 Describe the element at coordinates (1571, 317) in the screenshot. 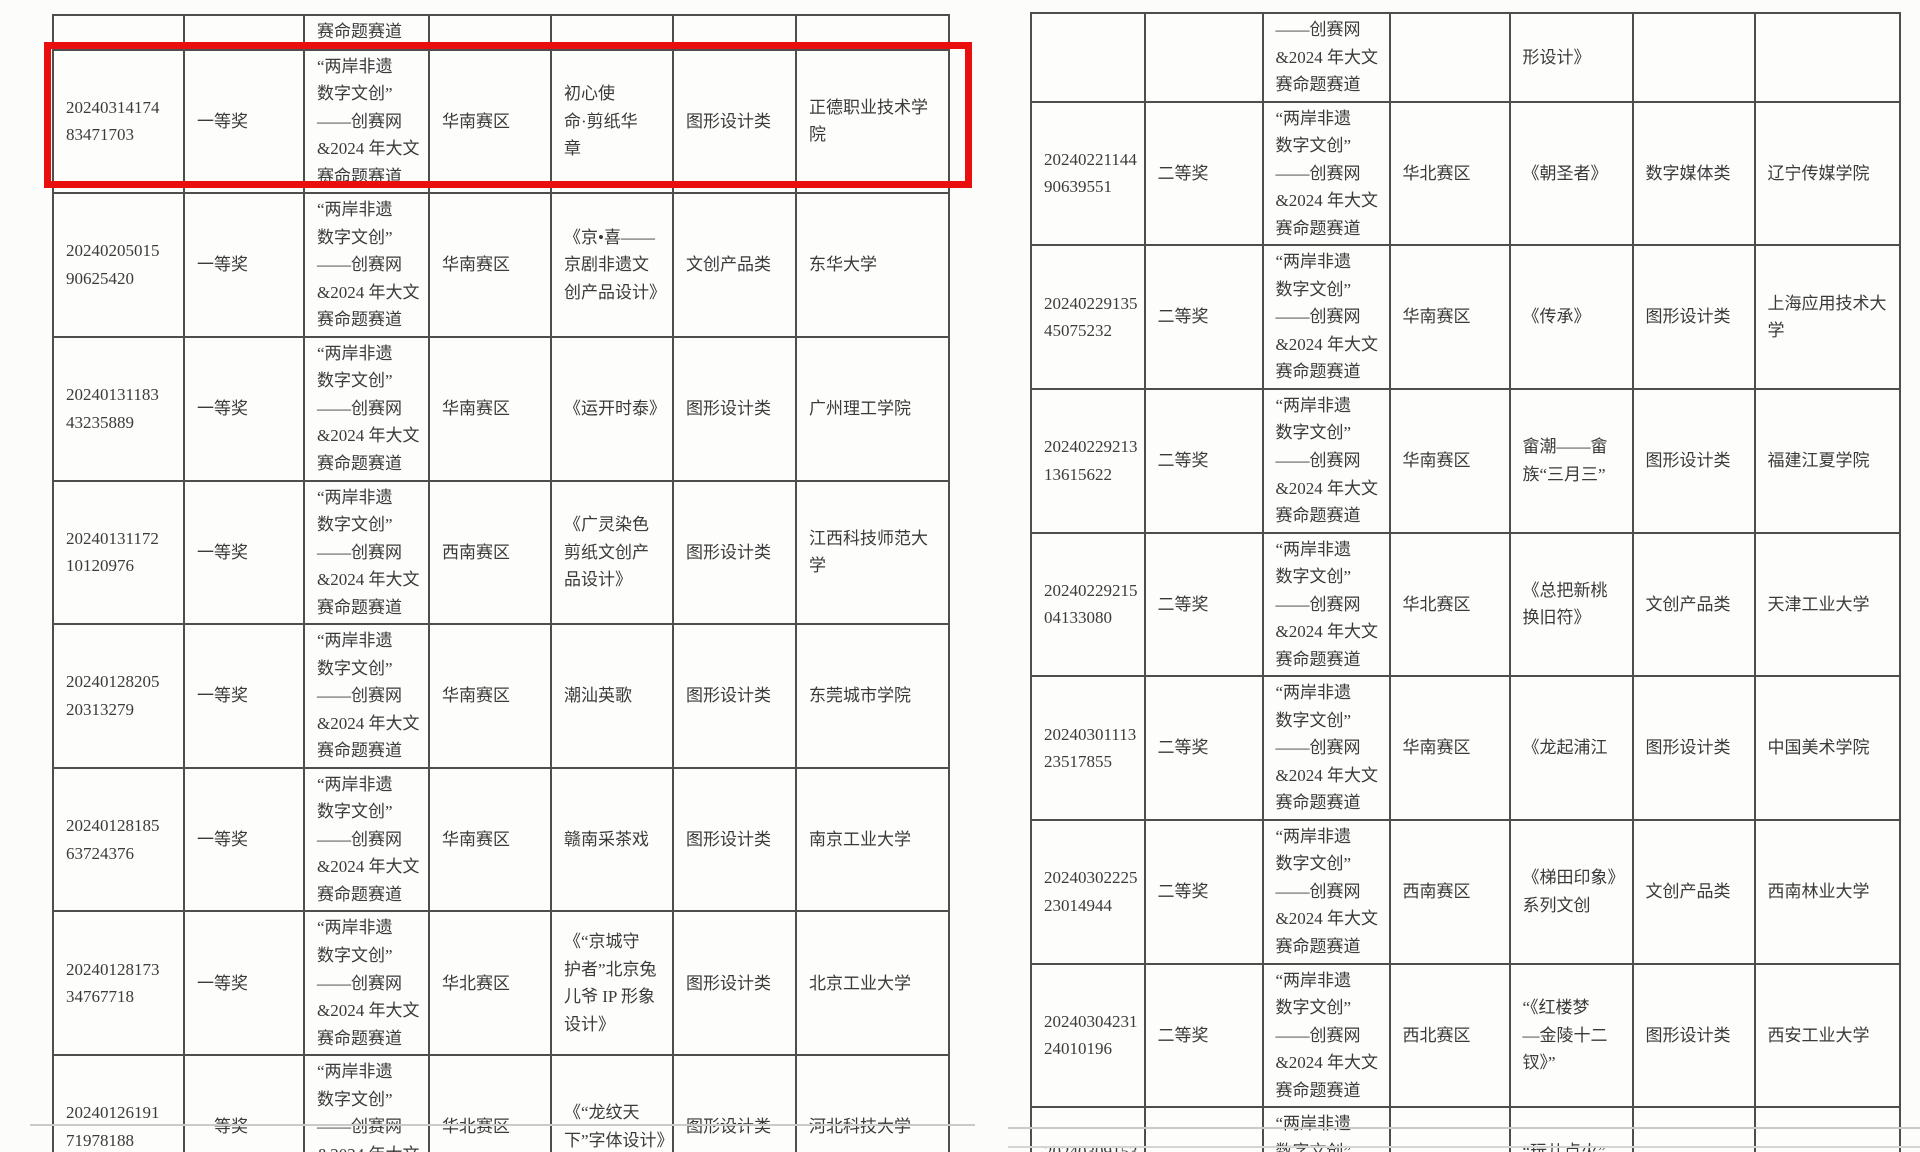

I see `cell-work: 《传承》` at that location.